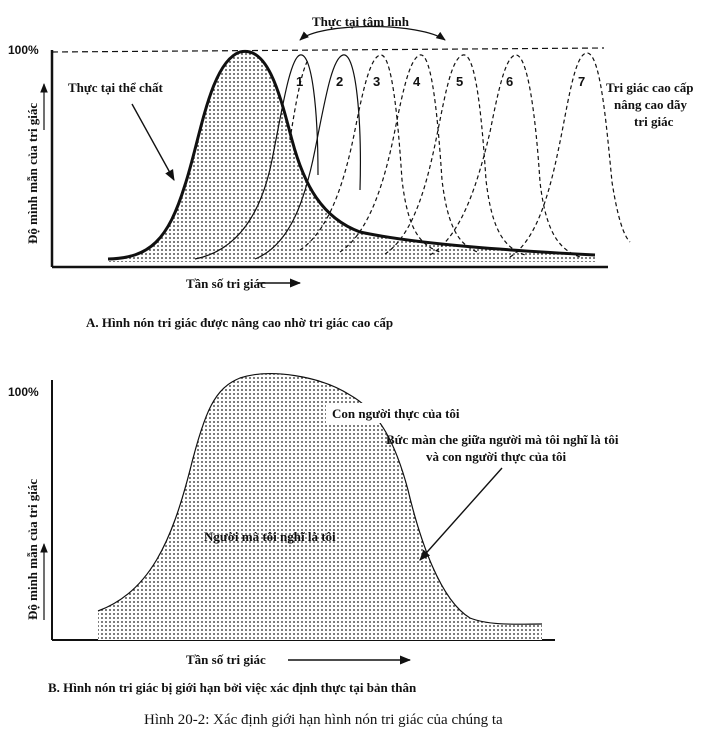  I want to click on physical-reality-label: Thực tại thể chất, so click(115, 87).